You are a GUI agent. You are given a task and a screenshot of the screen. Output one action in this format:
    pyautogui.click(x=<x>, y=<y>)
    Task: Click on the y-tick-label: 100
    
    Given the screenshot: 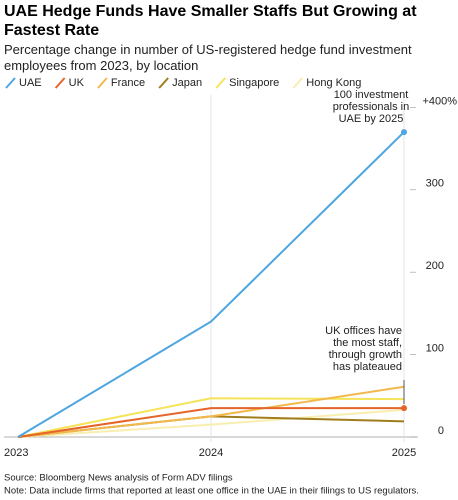 What is the action you would take?
    pyautogui.click(x=435, y=348)
    